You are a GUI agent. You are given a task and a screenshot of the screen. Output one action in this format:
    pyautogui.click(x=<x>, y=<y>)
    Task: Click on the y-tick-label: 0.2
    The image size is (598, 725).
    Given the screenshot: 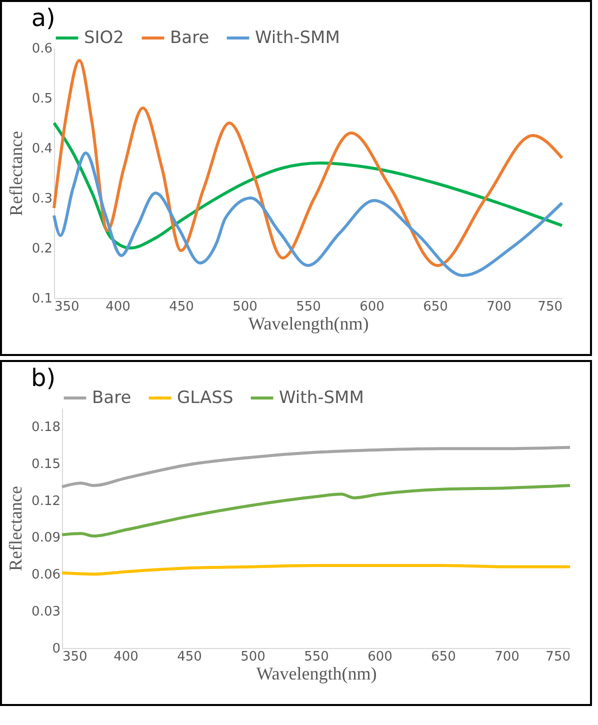 What is the action you would take?
    pyautogui.click(x=42, y=249)
    